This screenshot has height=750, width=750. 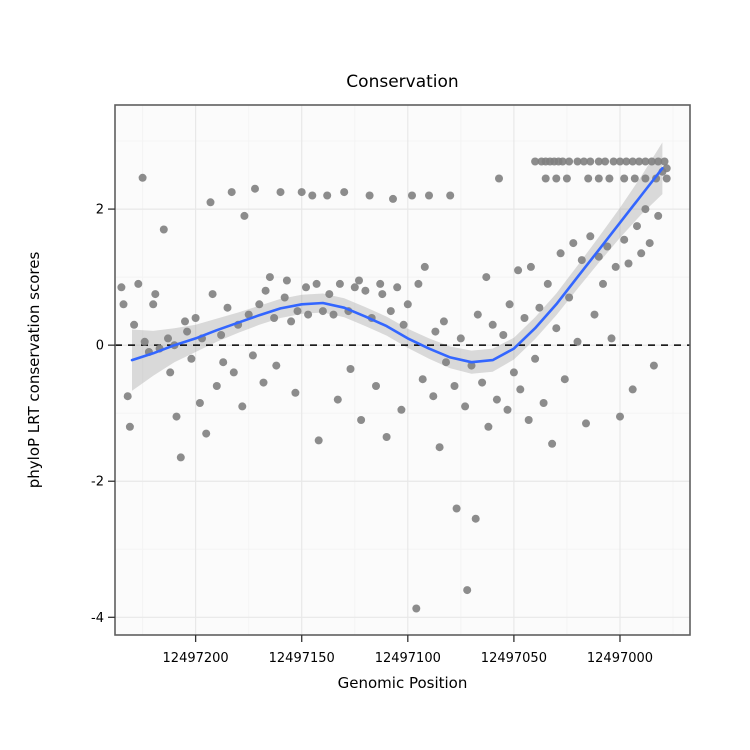 I want to click on y-tick-label: -2, so click(x=97, y=482).